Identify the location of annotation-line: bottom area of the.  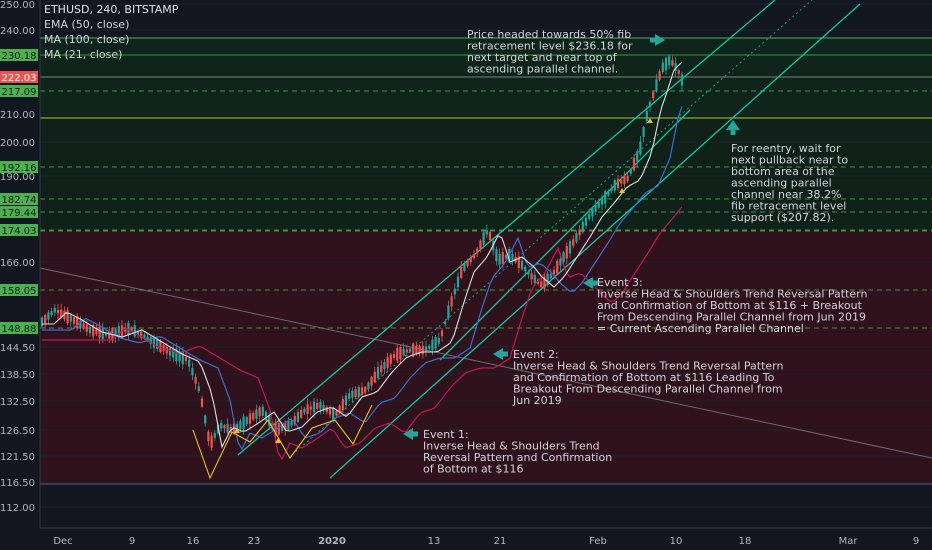
(783, 171).